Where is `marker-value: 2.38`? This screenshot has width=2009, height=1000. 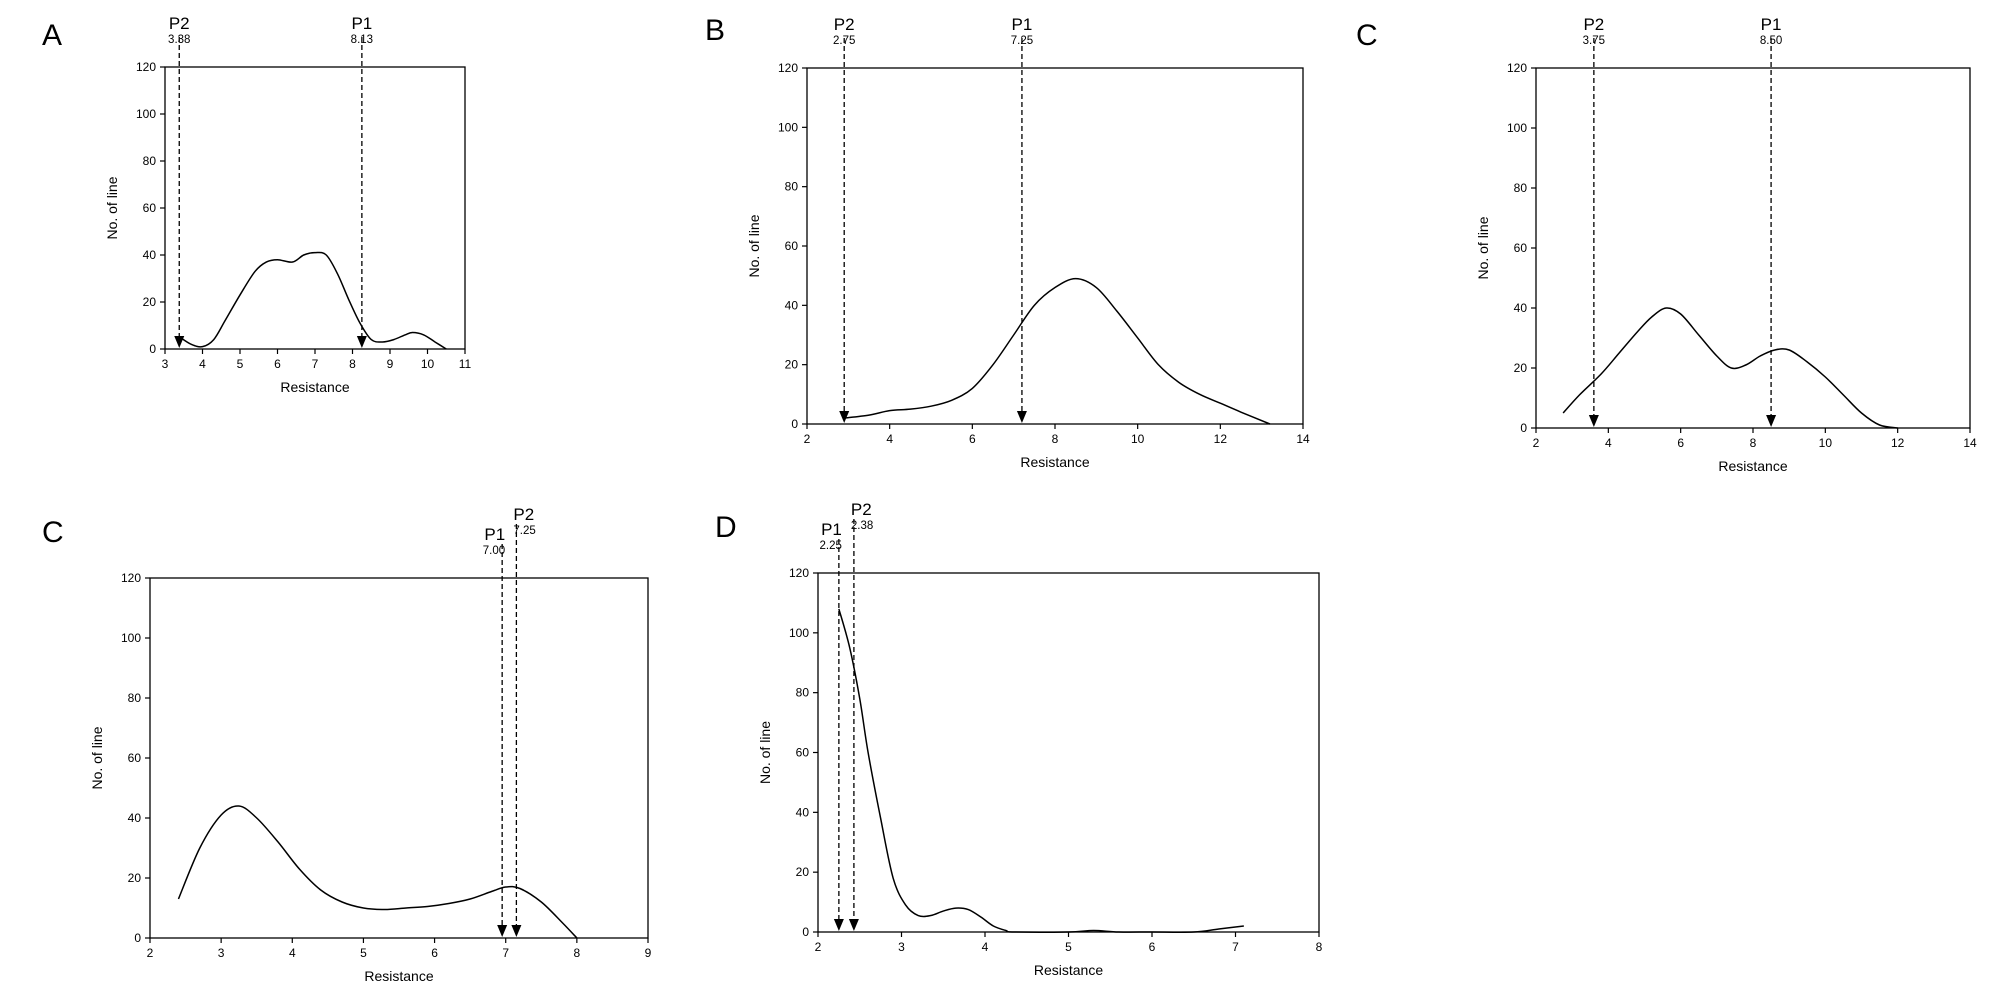
marker-value: 2.38 is located at coordinates (862, 526).